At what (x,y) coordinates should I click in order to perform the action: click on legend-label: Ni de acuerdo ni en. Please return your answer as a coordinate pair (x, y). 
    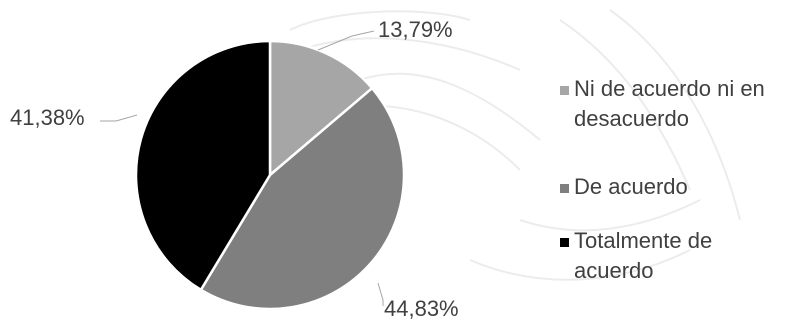
    Looking at the image, I should click on (669, 88).